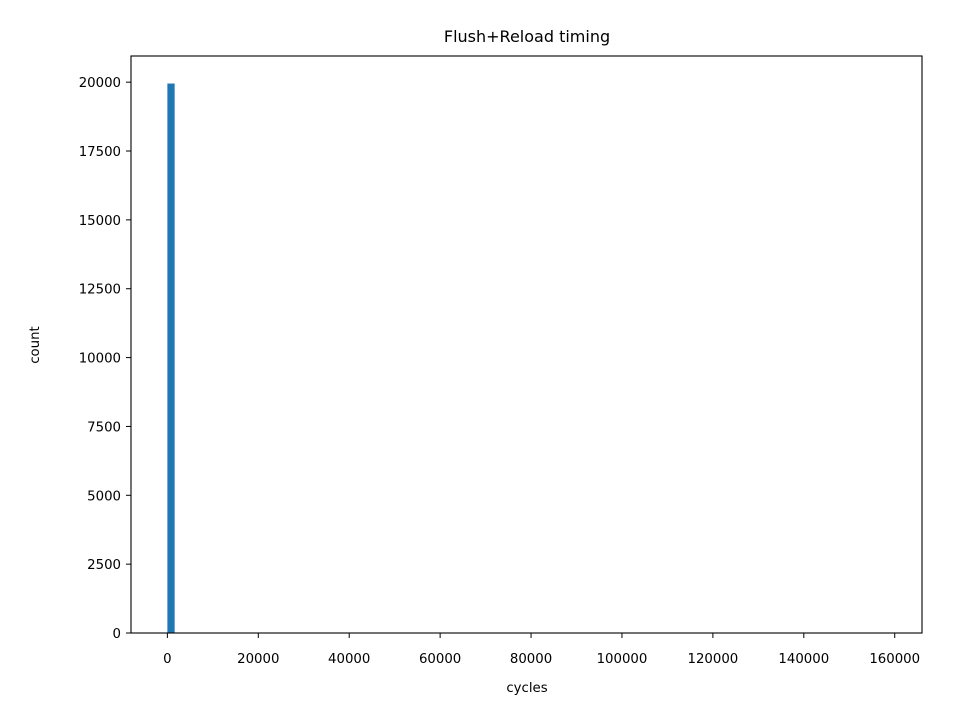 The width and height of the screenshot is (960, 720). What do you see at coordinates (258, 659) in the screenshot?
I see `x-tick-label: 20000` at bounding box center [258, 659].